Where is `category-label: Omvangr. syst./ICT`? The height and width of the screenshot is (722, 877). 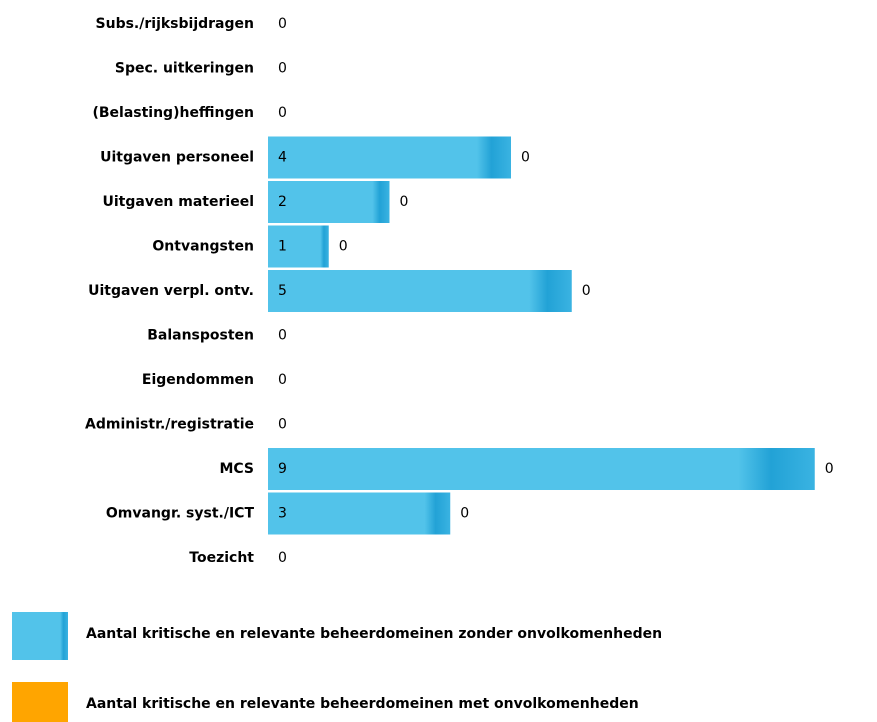
category-label: Omvangr. syst./ICT is located at coordinates (180, 514).